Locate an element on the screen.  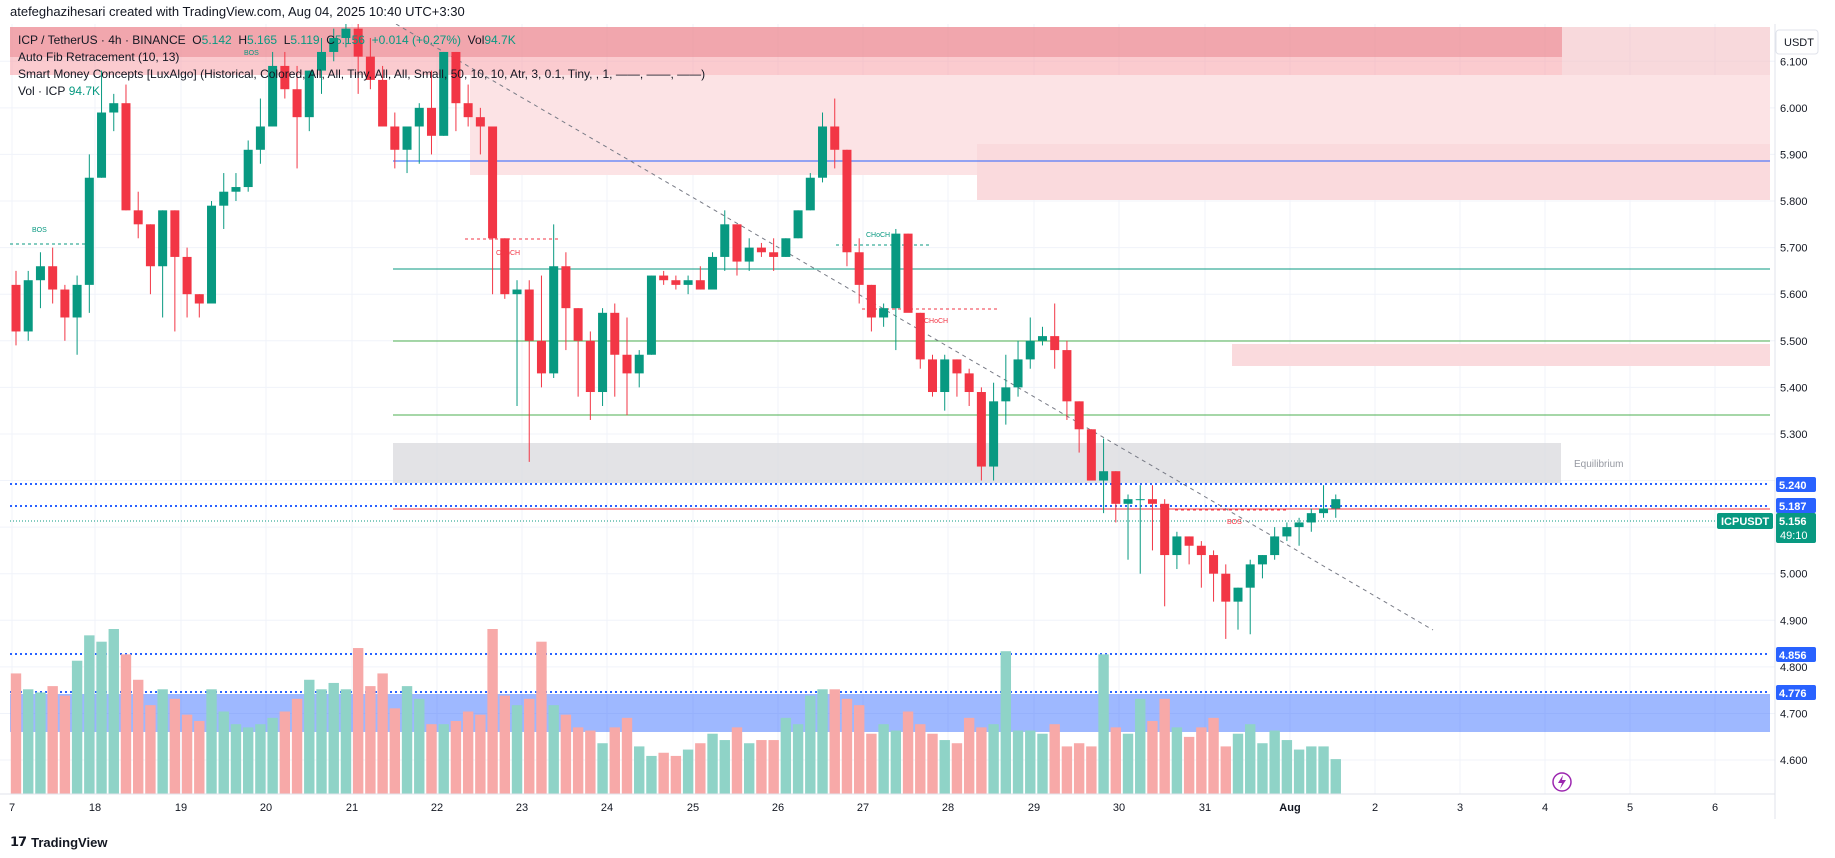
time-tick-label: 26 is located at coordinates (778, 808).